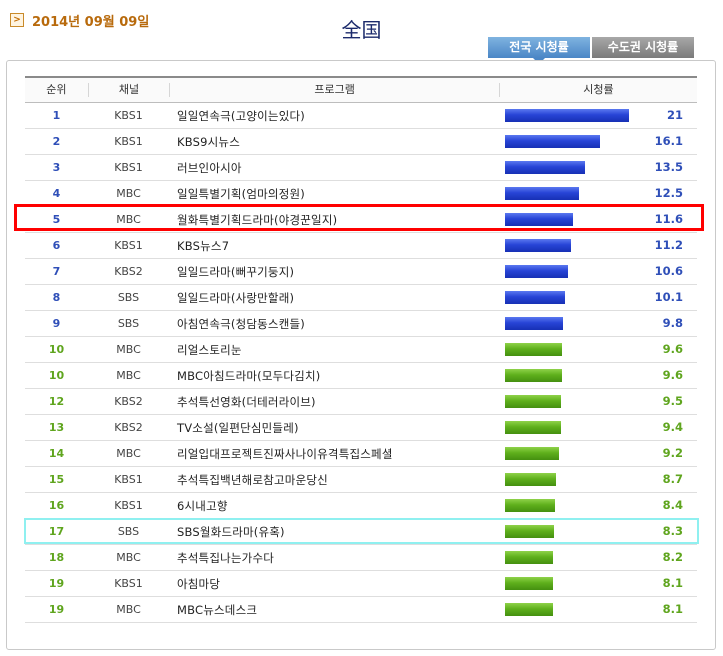  Describe the element at coordinates (539, 47) in the screenshot. I see `tab-national-rating: 전국 시청률` at that location.